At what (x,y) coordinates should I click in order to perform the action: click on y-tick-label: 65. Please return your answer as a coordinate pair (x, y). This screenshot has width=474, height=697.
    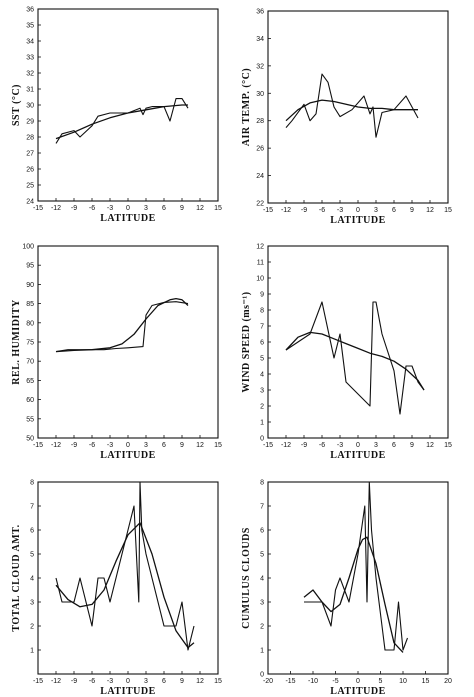
    Looking at the image, I should click on (30, 381).